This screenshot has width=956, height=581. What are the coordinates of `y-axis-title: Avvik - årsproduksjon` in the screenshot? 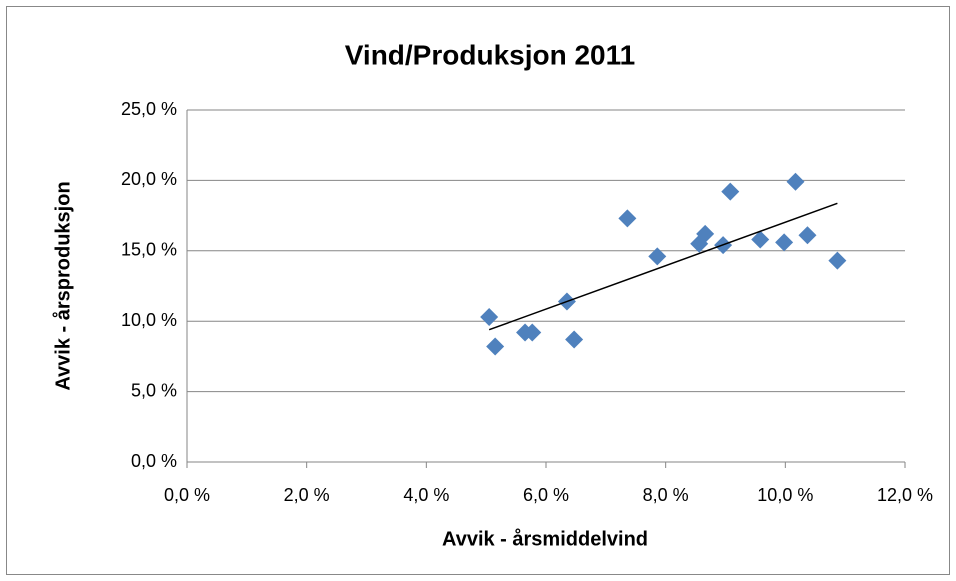 It's located at (62, 285).